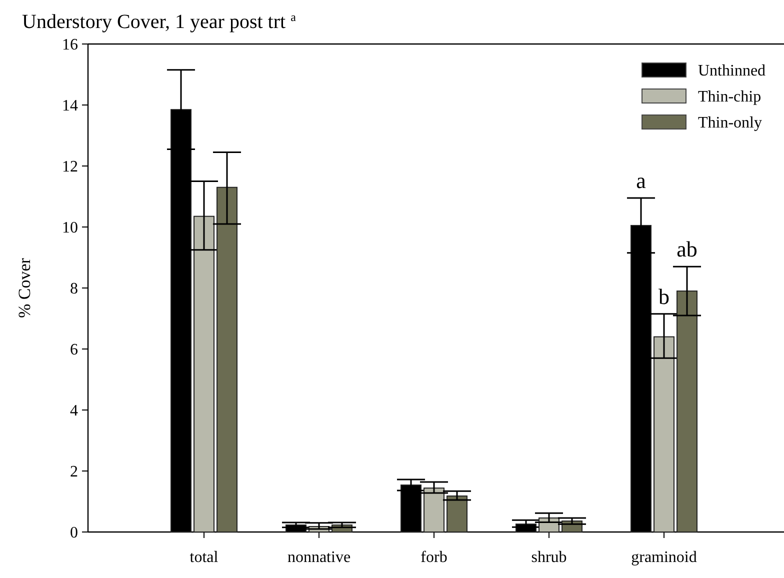  What do you see at coordinates (730, 97) in the screenshot?
I see `legend-label: Thin-chip` at bounding box center [730, 97].